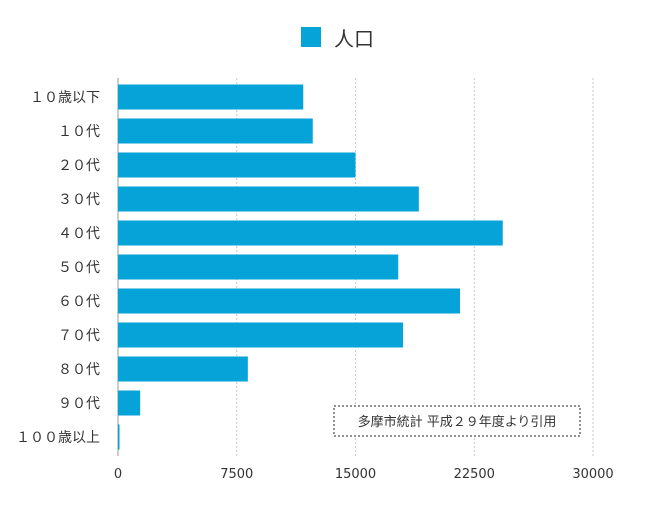  What do you see at coordinates (355, 474) in the screenshot?
I see `x-tick-label: 15000` at bounding box center [355, 474].